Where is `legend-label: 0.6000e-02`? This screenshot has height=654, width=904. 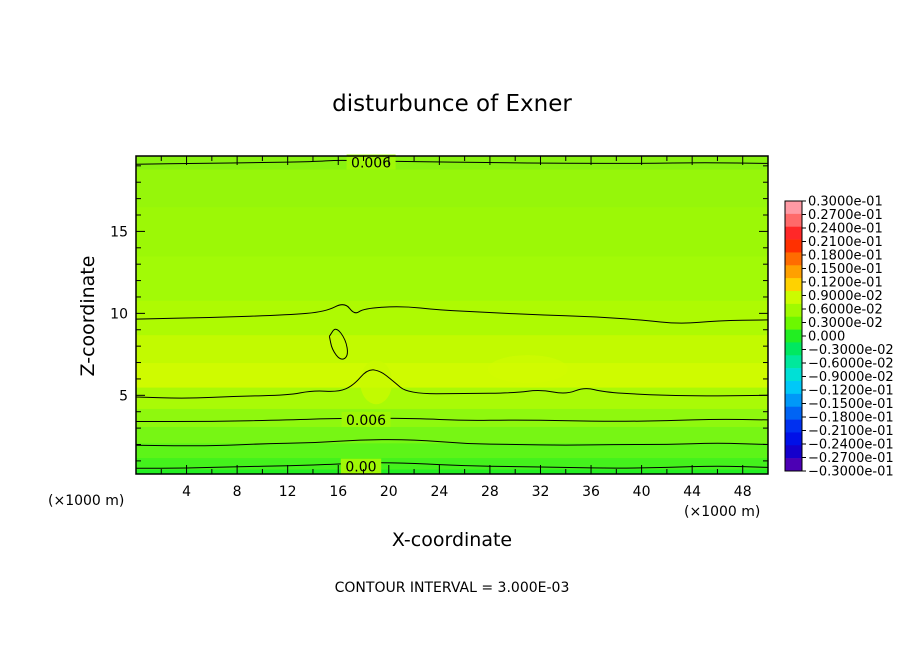 legend-label: 0.6000e-02 is located at coordinates (845, 310).